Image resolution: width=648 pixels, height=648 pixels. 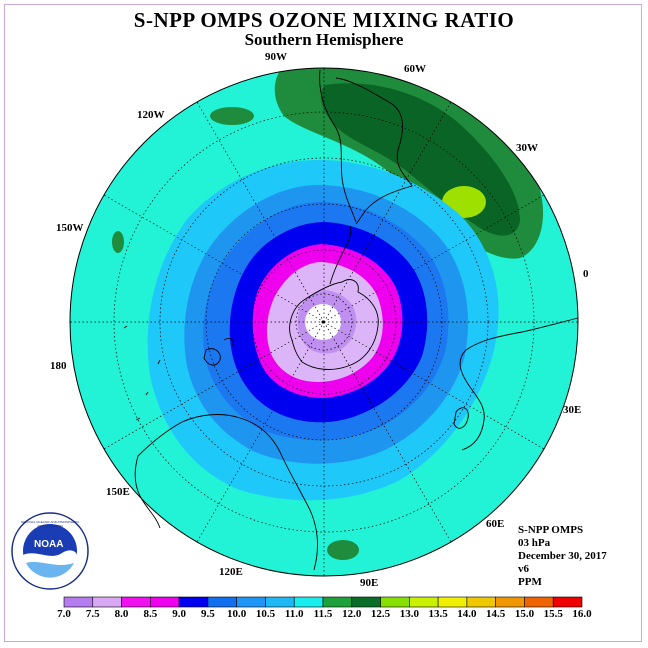 What do you see at coordinates (323, 614) in the screenshot?
I see `colorbar-tick-label: 11.5` at bounding box center [323, 614].